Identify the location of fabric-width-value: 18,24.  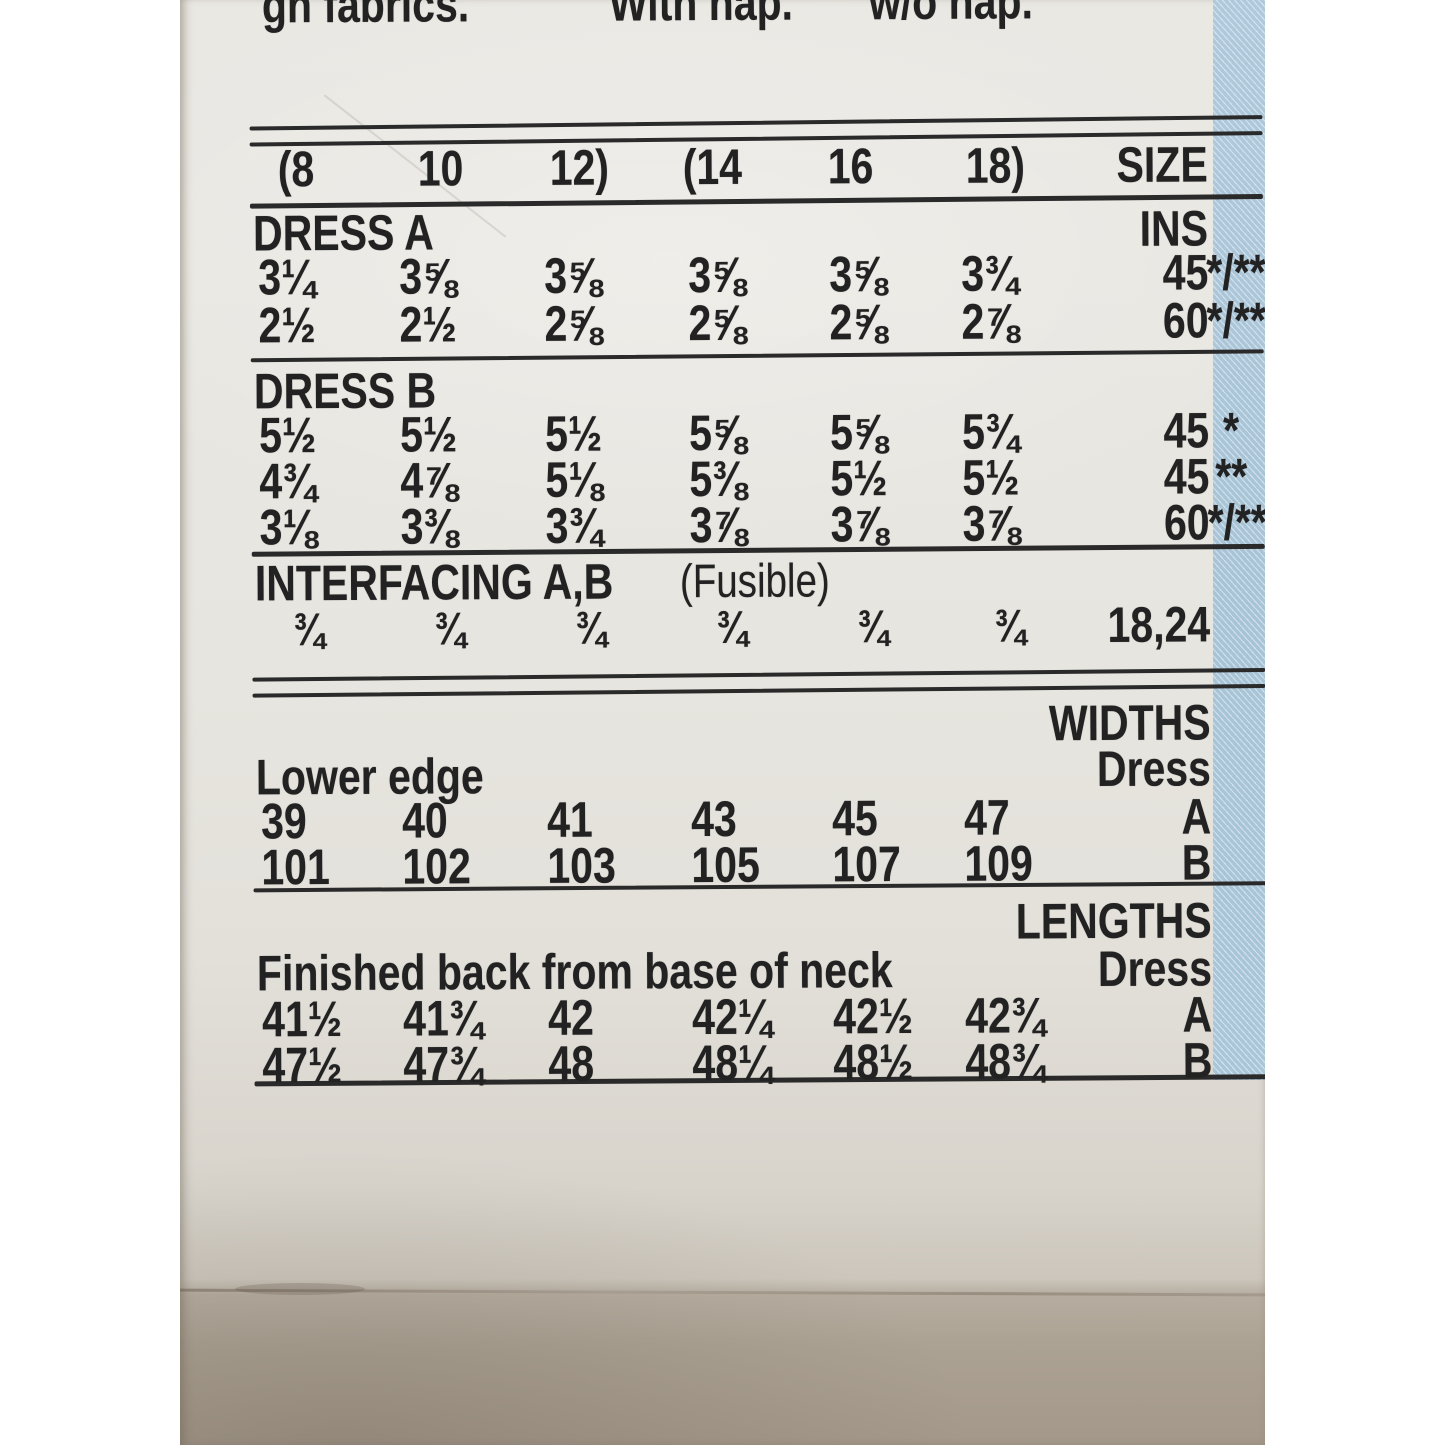
(1159, 624).